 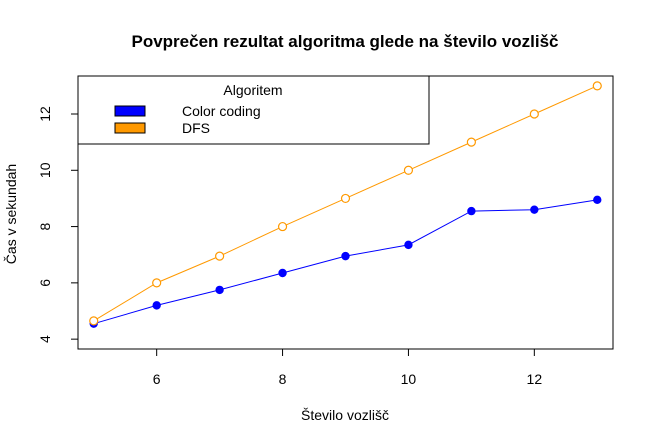 What do you see at coordinates (196, 128) in the screenshot?
I see `legend-label: DFS` at bounding box center [196, 128].